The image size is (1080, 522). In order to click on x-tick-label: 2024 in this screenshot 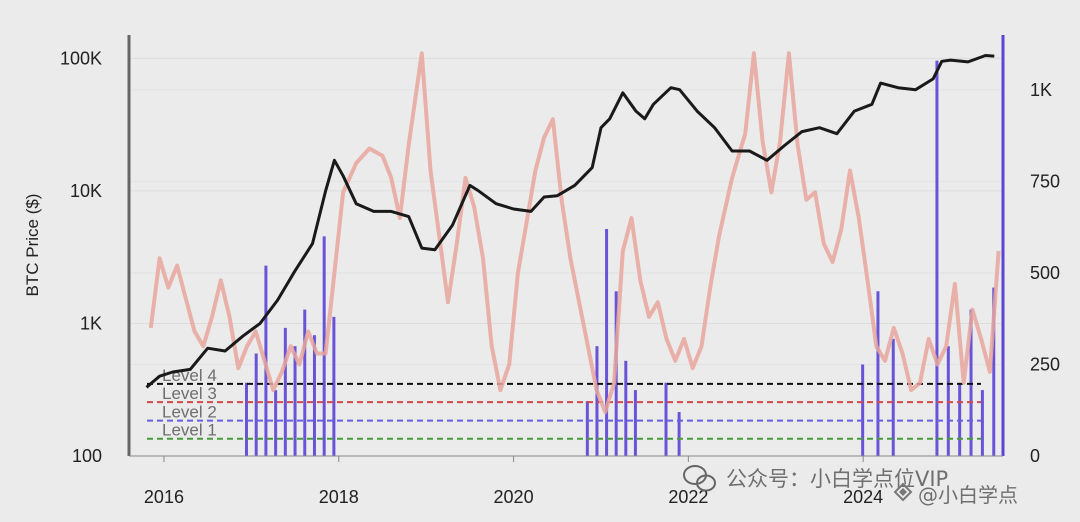, I will do `click(863, 497)`.